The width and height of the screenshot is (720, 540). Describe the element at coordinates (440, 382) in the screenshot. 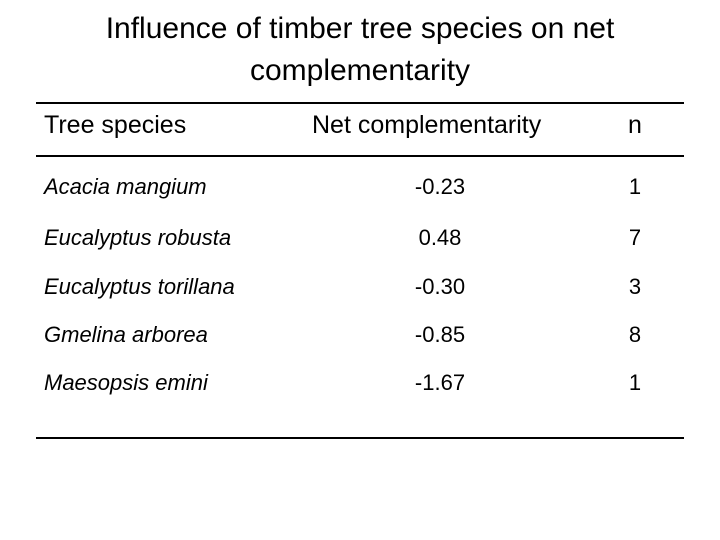

I see `row-5-net: -1.67` at that location.